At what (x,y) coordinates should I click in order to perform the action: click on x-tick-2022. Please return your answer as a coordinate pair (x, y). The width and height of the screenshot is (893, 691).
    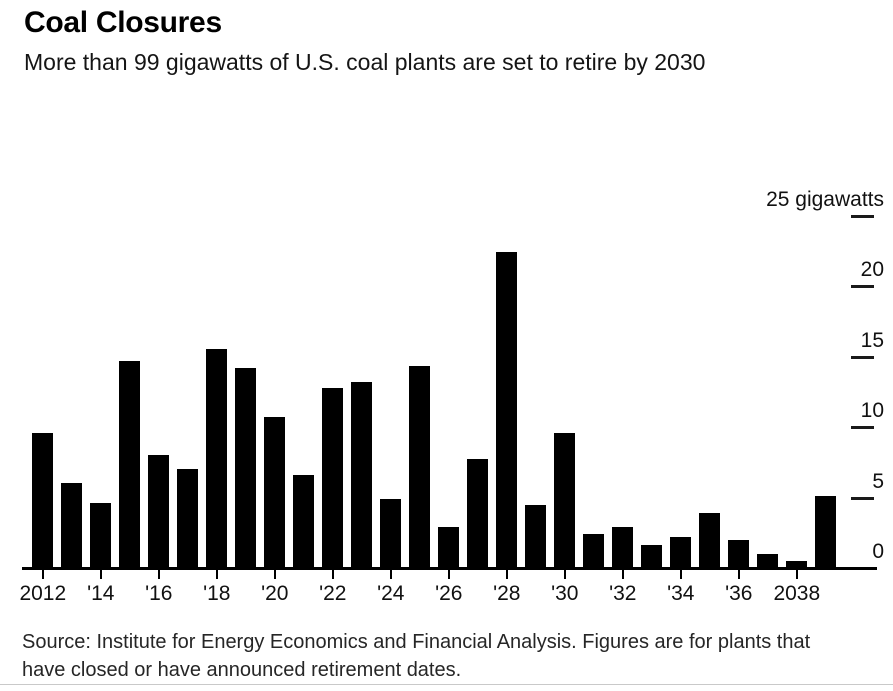
    Looking at the image, I should click on (332, 574).